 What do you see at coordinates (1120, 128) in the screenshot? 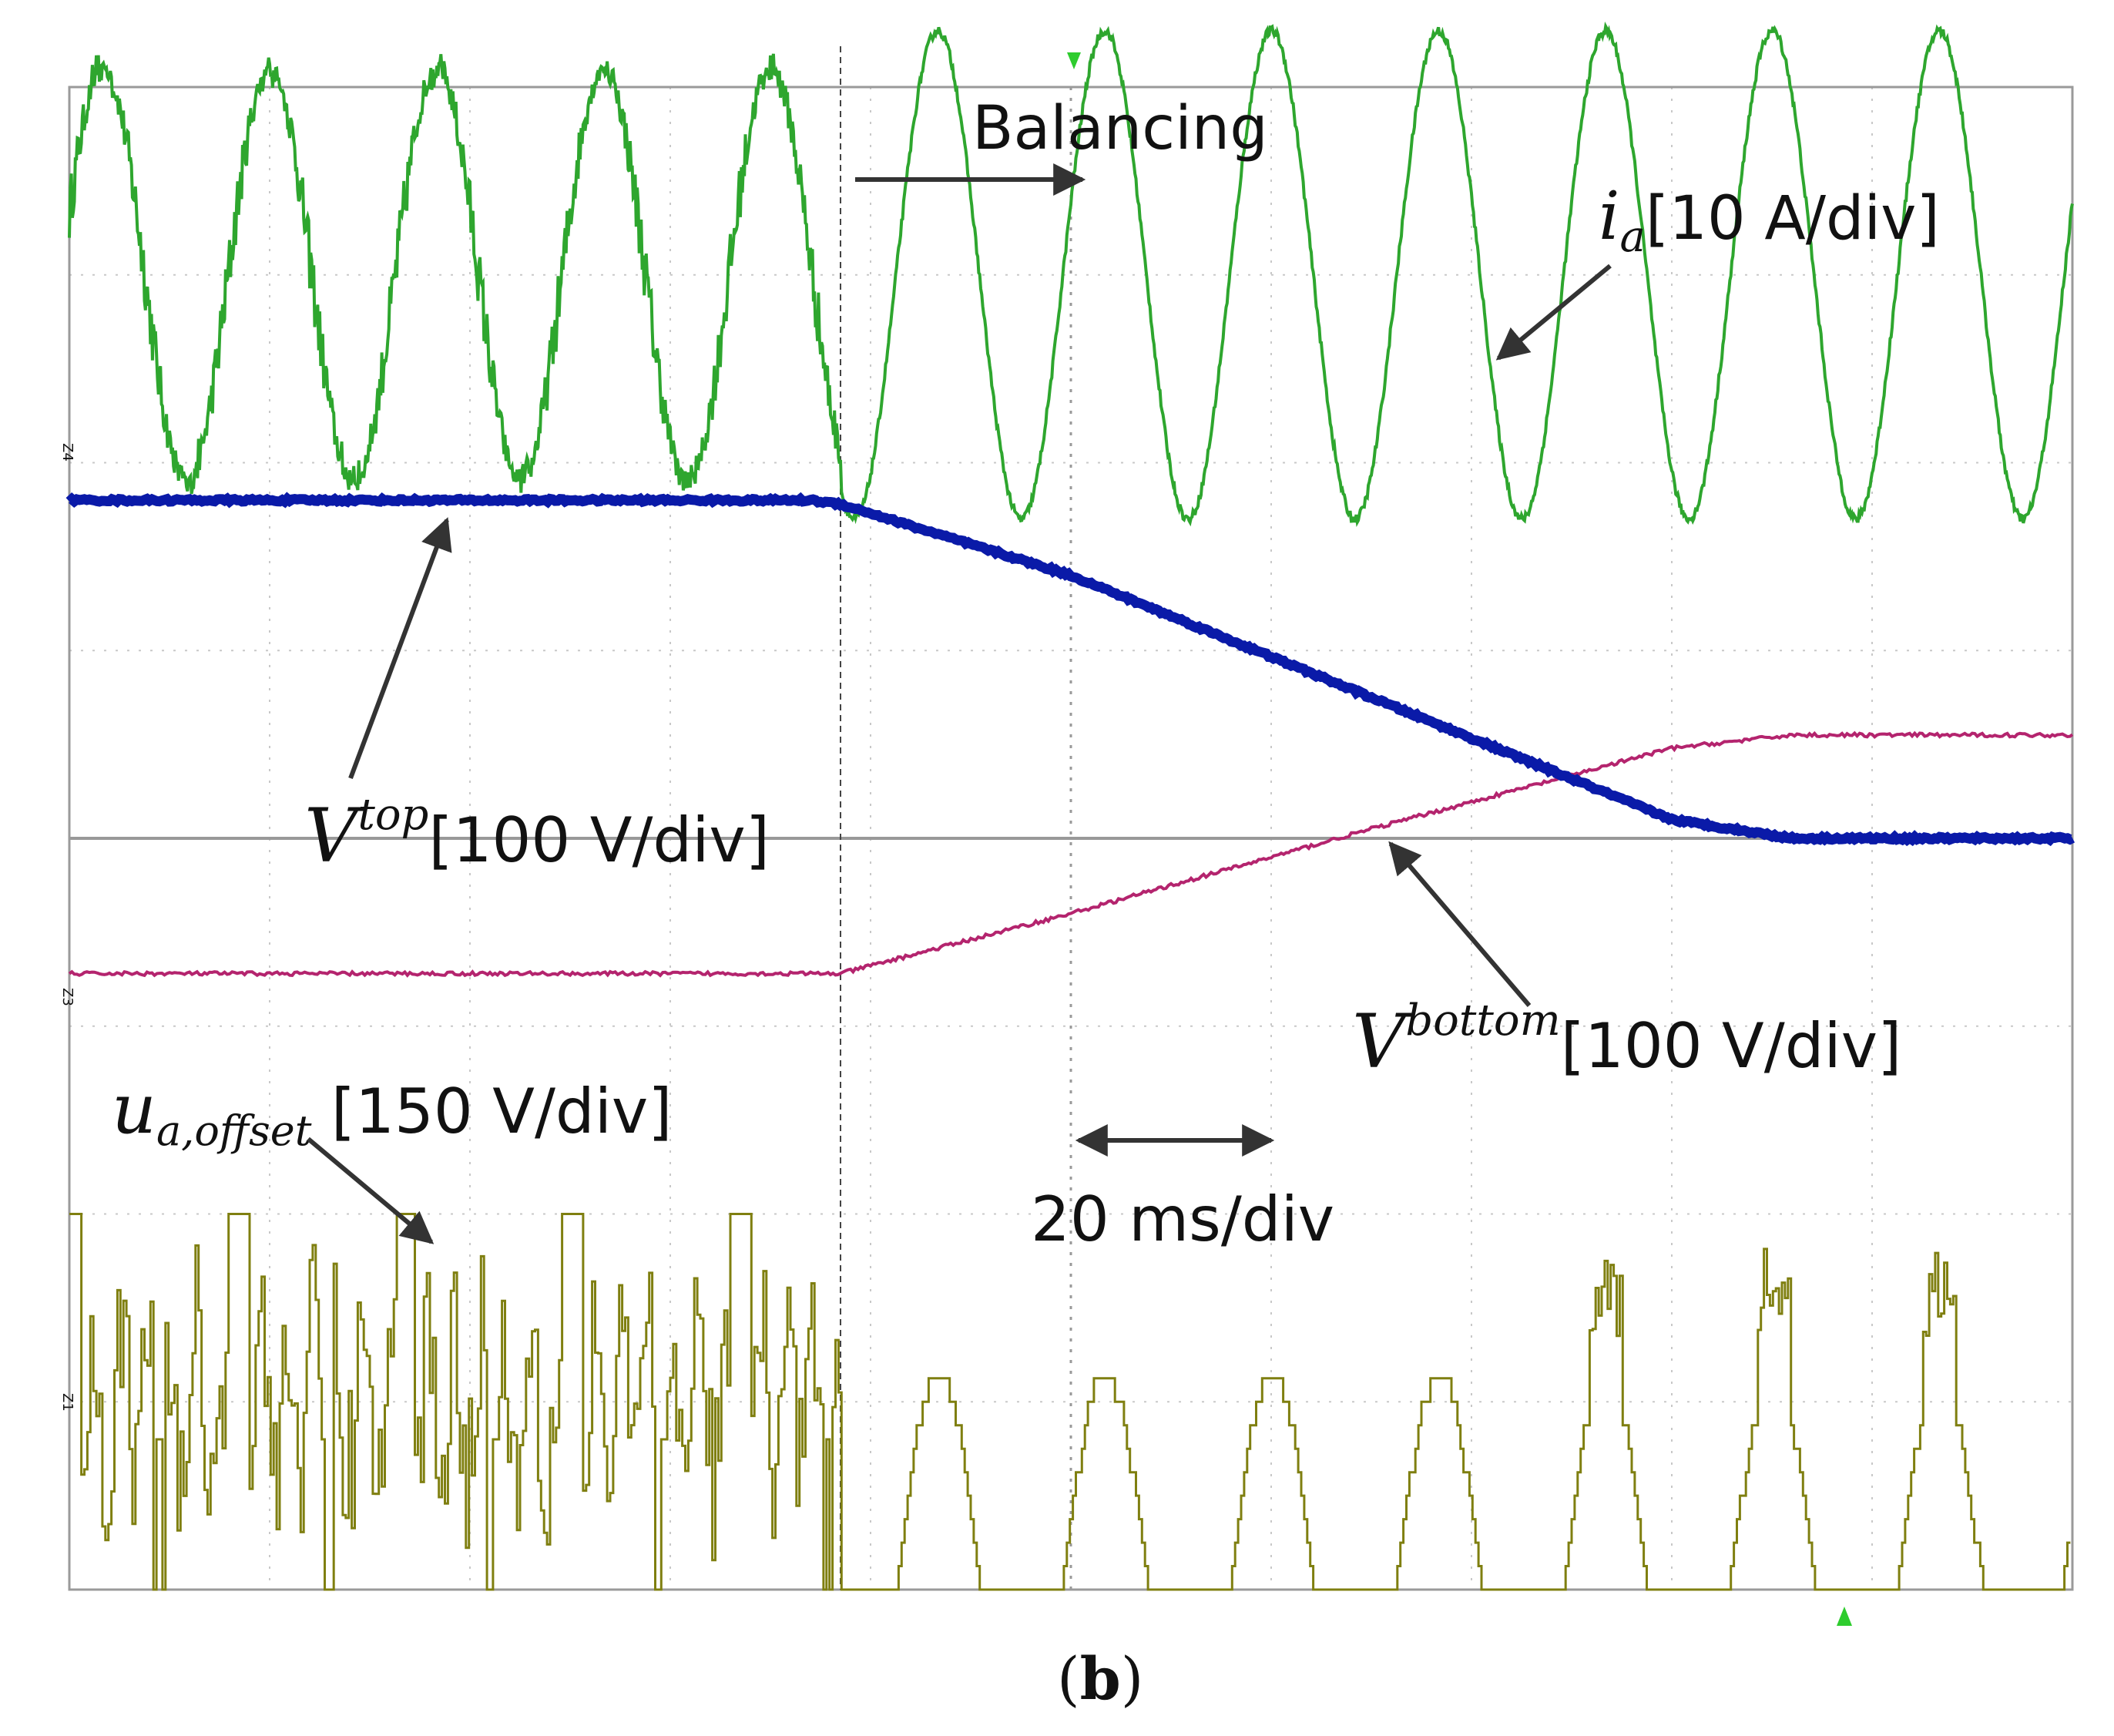
I see `balancing-label: Balancing` at bounding box center [1120, 128].